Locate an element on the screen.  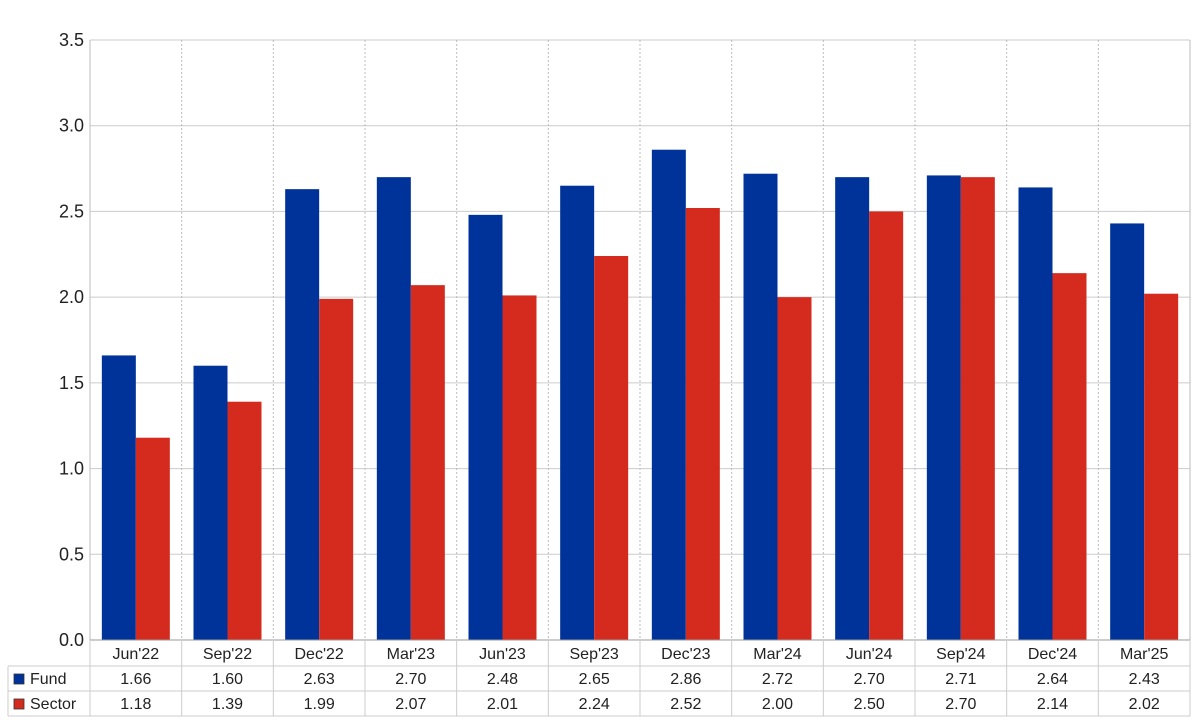
x-tick-label: Dec'22 is located at coordinates (319, 654).